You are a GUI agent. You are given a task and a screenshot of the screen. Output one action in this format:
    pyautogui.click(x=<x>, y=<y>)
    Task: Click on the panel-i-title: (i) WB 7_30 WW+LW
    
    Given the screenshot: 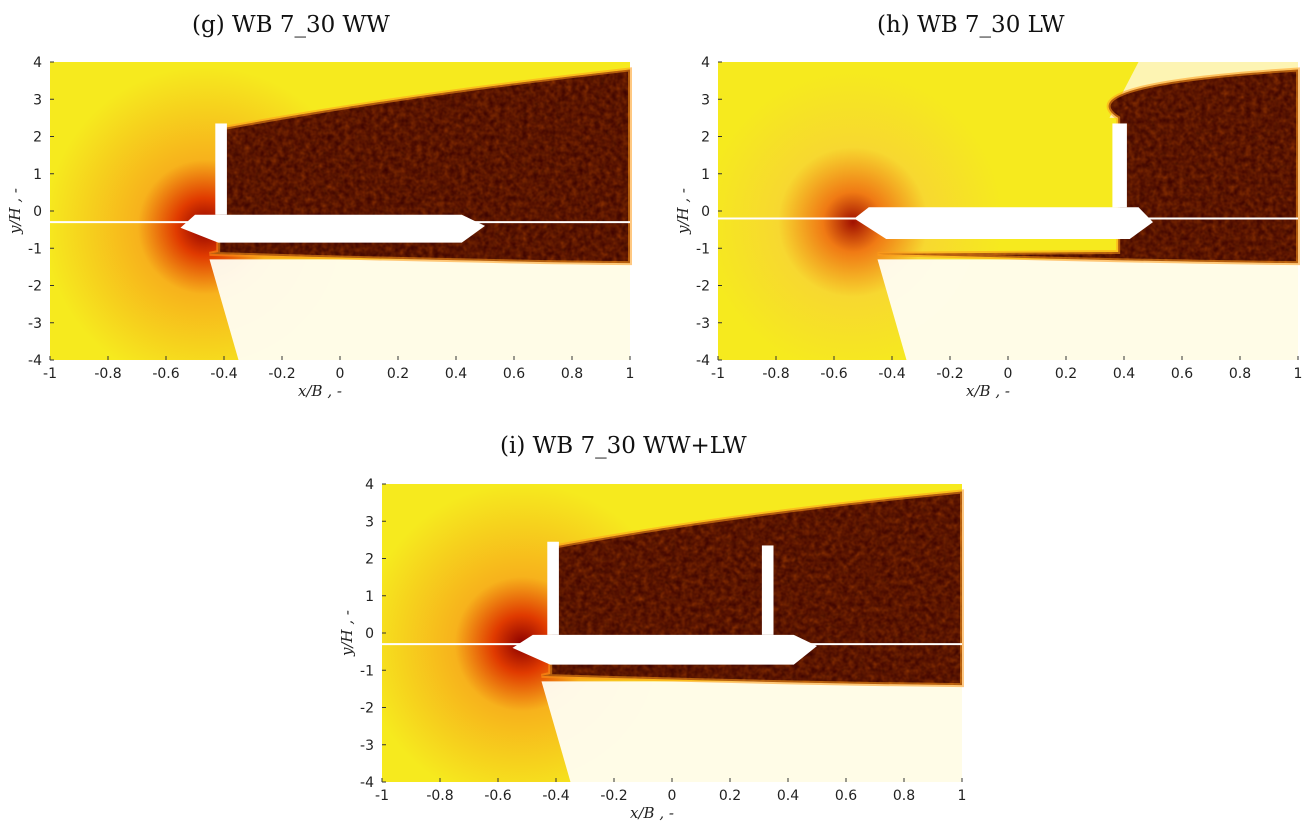 What is the action you would take?
    pyautogui.click(x=623, y=446)
    